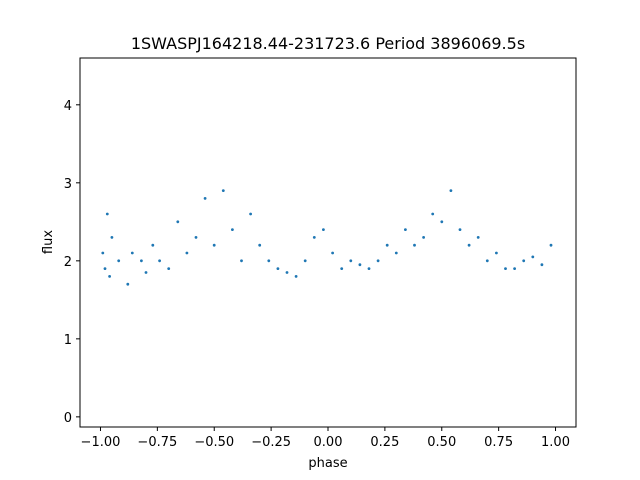 This screenshot has height=480, width=640. What do you see at coordinates (328, 442) in the screenshot?
I see `x-tick-label: 0.00` at bounding box center [328, 442].